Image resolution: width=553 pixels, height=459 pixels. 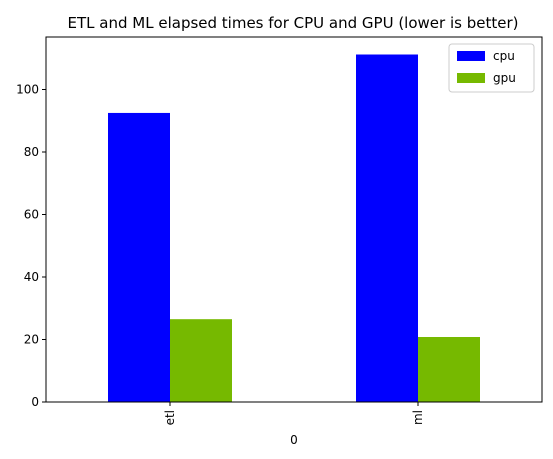 I want to click on legend: cpu gpu, so click(x=491, y=68).